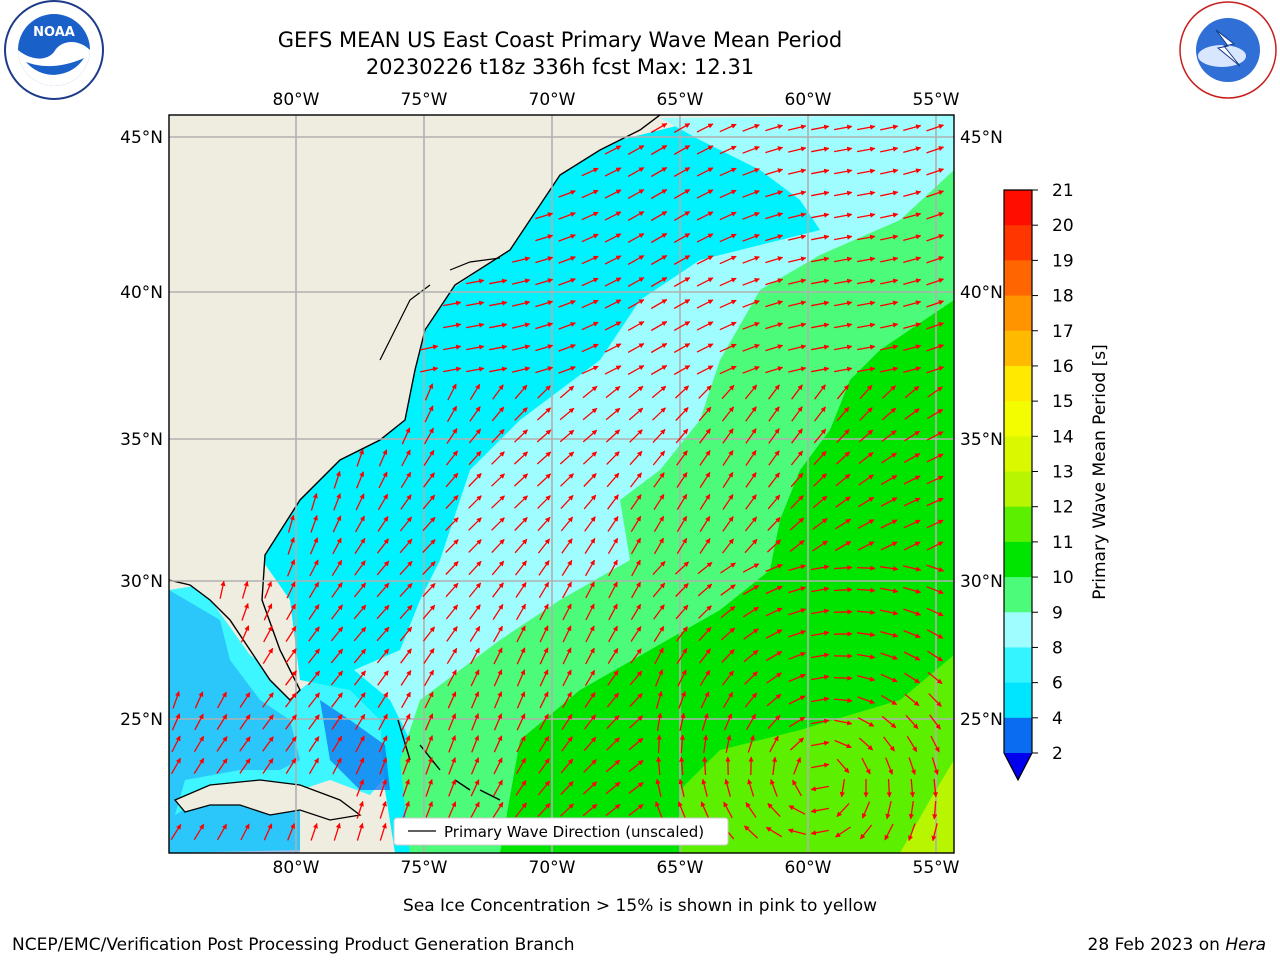  Describe the element at coordinates (927, 806) in the screenshot. I see `swell-region-12-13s` at that location.